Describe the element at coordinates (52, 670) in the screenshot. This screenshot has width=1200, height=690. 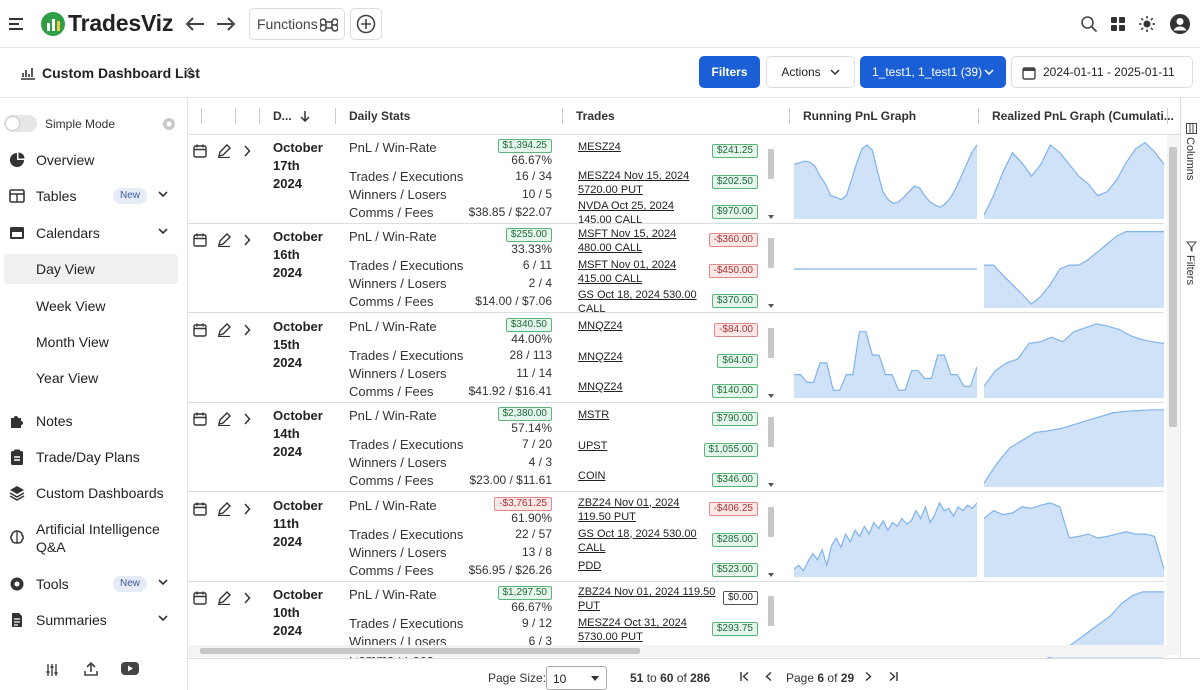
I see `sliders-icon` at that location.